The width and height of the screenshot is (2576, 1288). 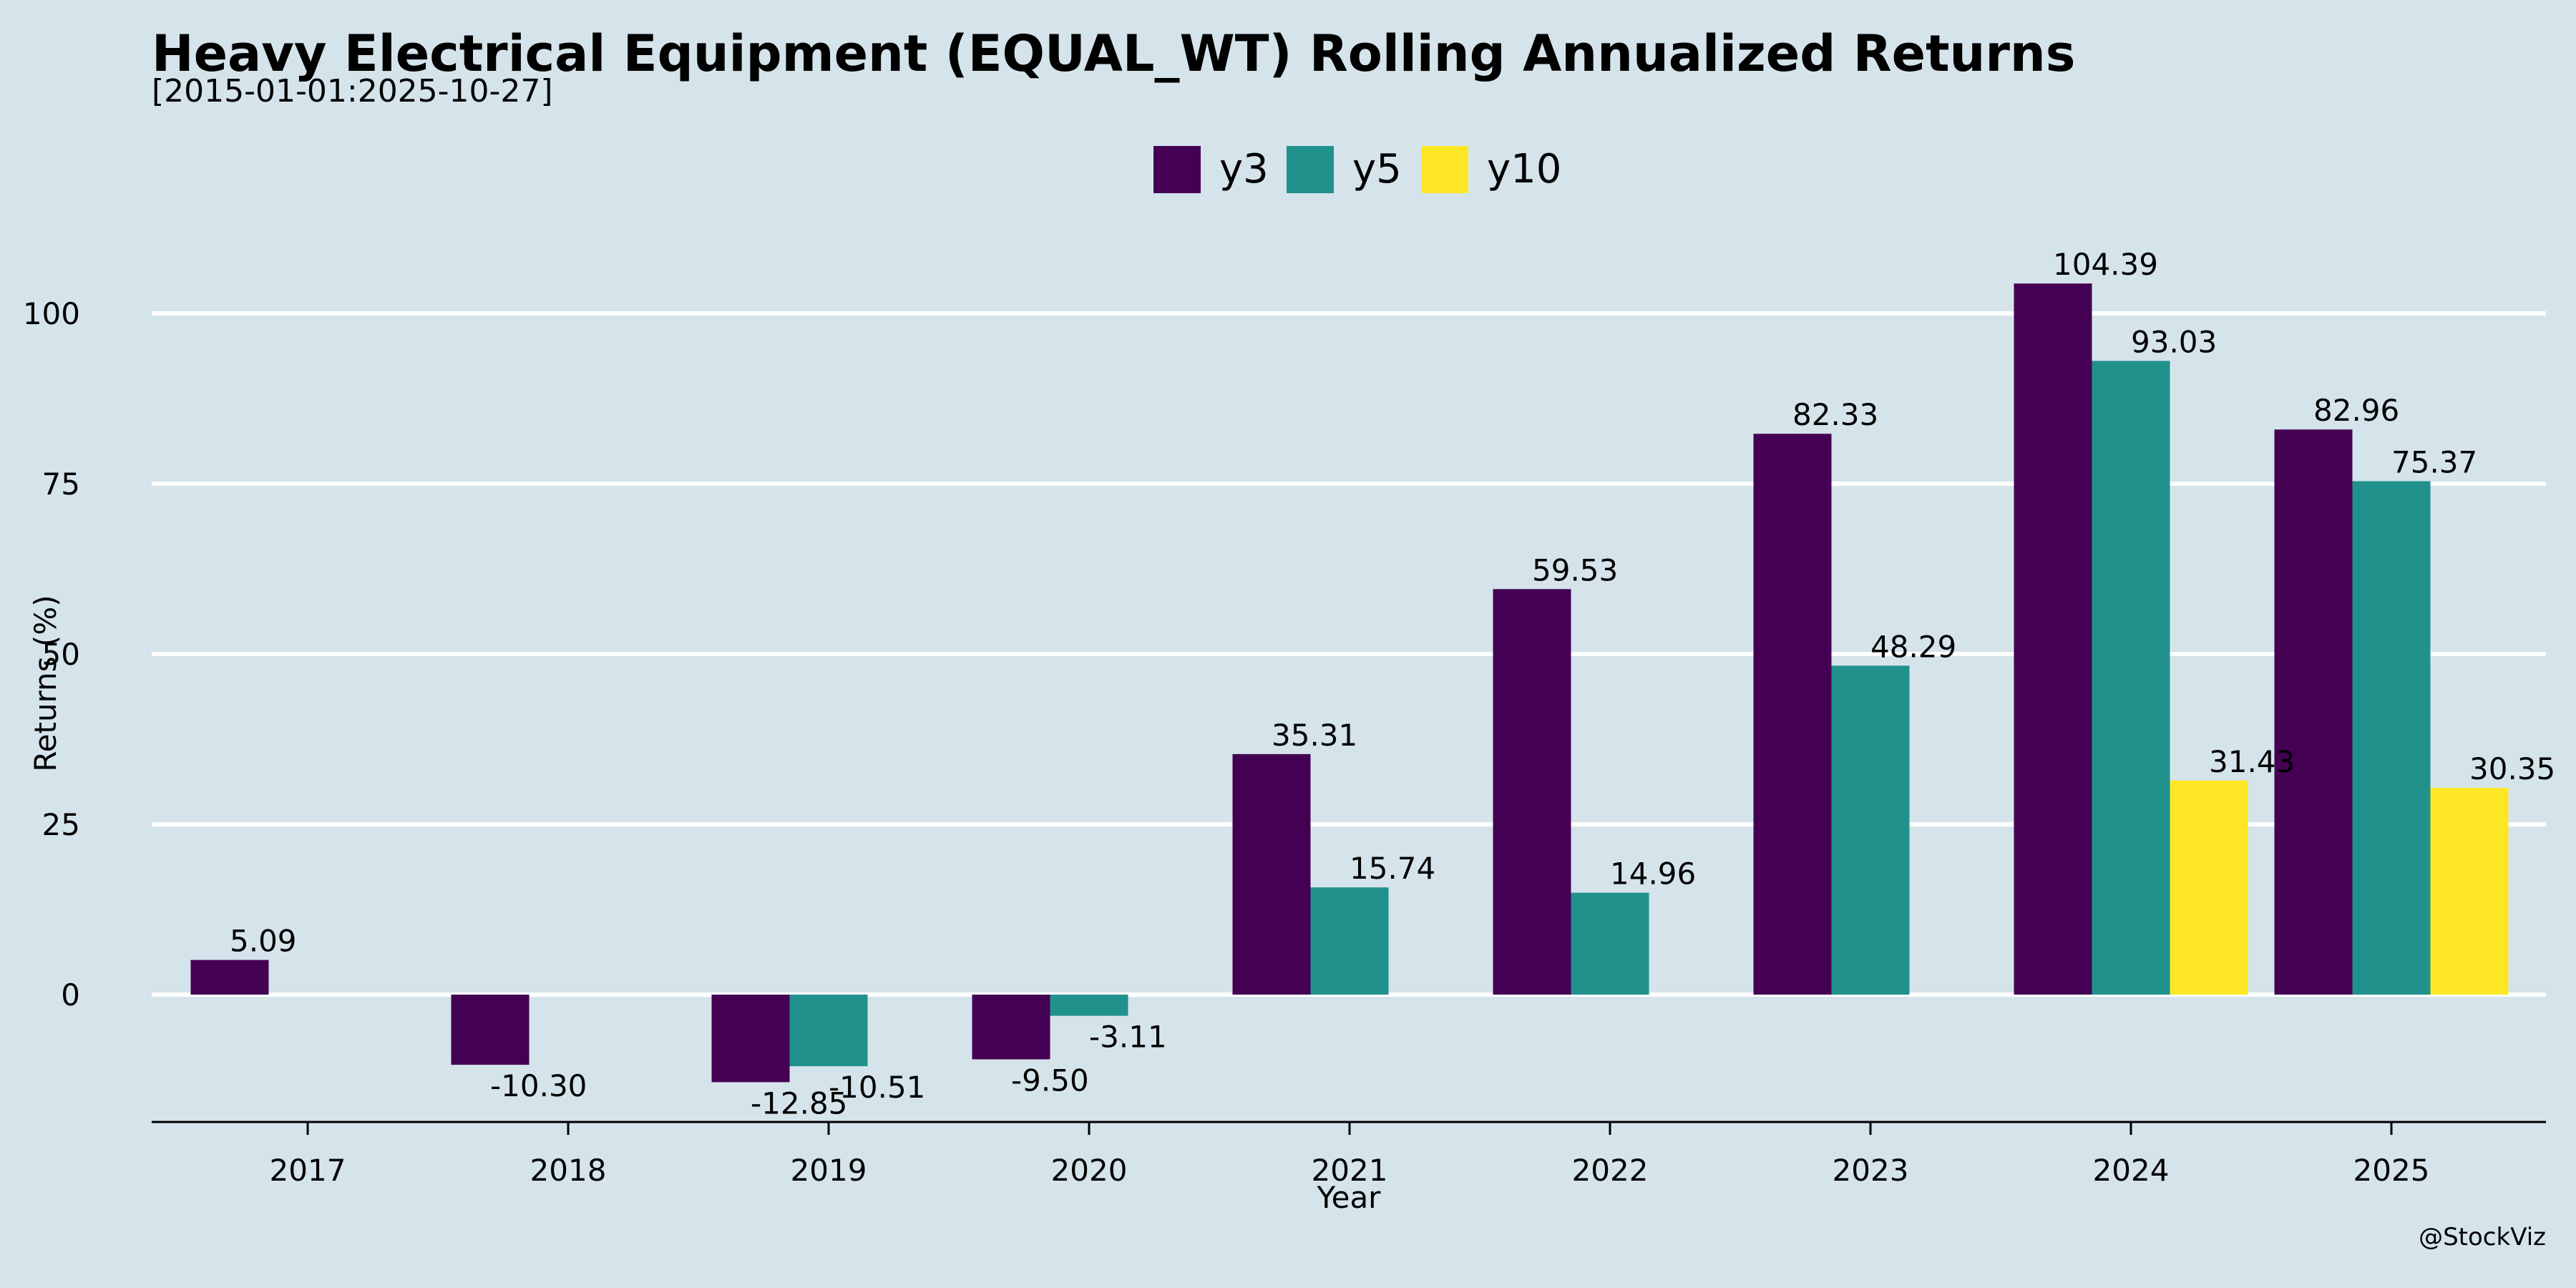 I want to click on data-label-y5-2022: 14.96, so click(x=1653, y=875).